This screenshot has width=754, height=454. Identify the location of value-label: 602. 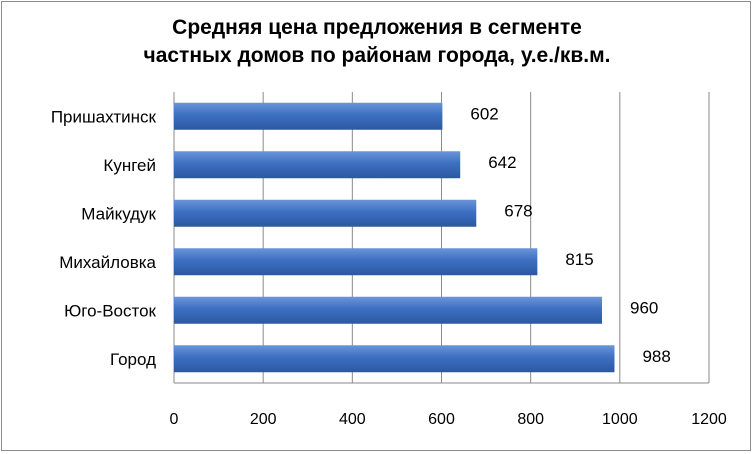
(484, 113).